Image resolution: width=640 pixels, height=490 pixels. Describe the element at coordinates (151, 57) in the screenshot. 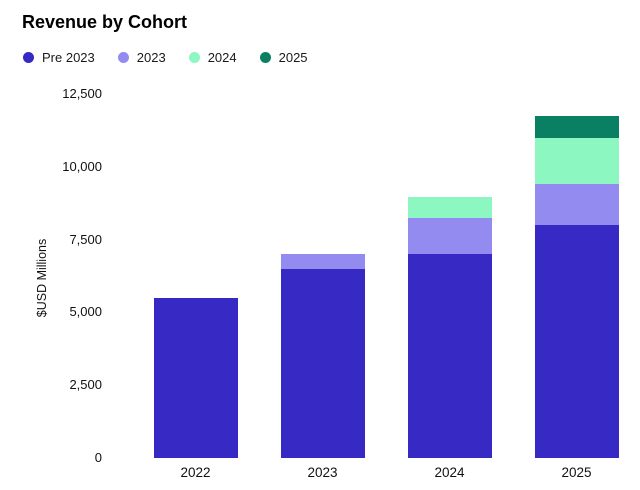

I see `legend-label: 2023` at that location.